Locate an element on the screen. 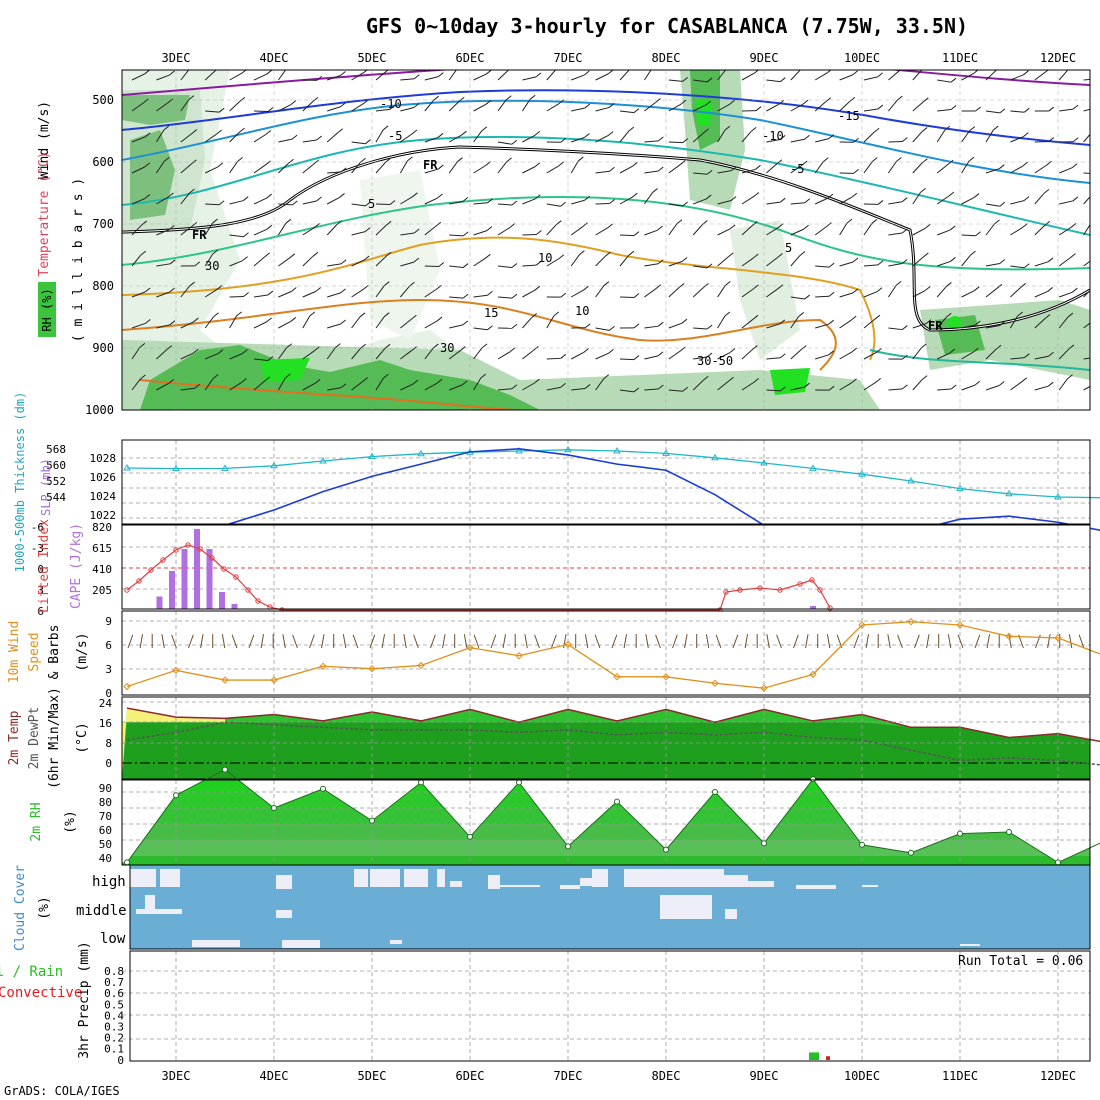 This screenshot has width=1100, height=1100. rh-mask is located at coordinates (606, 821).